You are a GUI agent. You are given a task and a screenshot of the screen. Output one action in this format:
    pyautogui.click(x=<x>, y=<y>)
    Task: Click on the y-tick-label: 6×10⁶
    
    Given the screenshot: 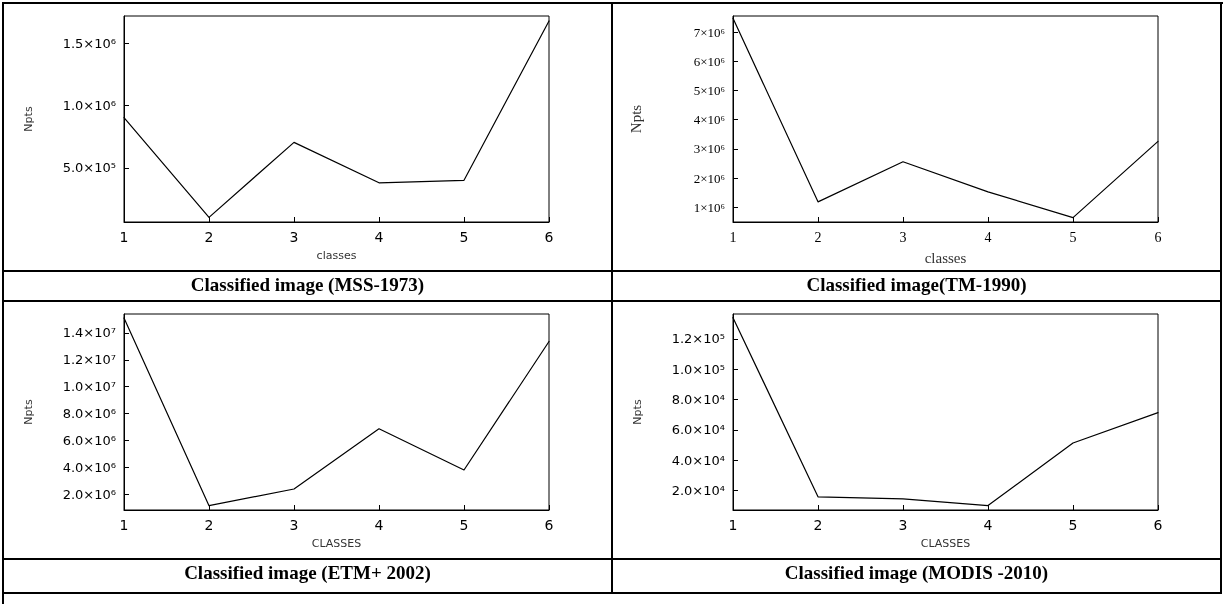 What is the action you would take?
    pyautogui.click(x=709, y=61)
    